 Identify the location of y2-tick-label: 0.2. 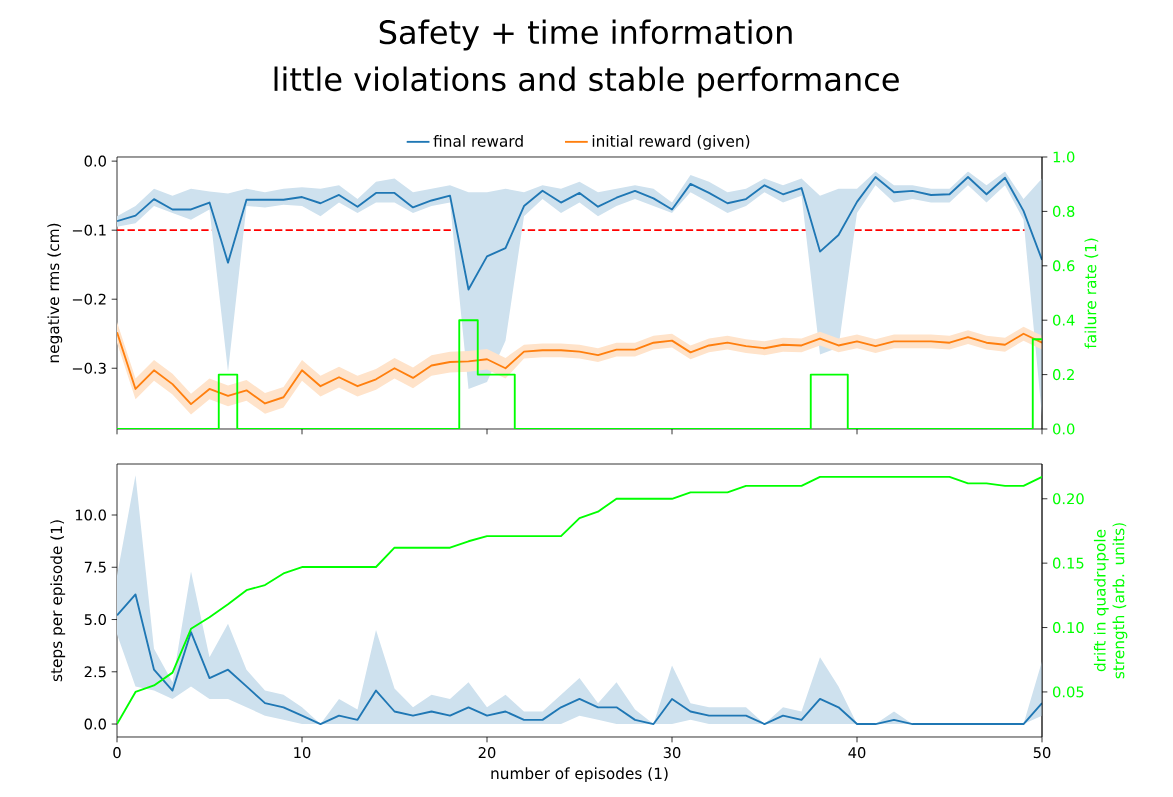
(1063, 375).